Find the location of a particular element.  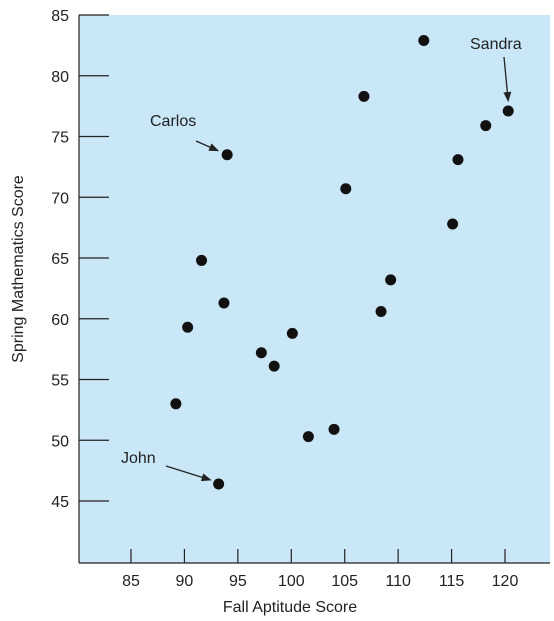

x-tick-label: 110 is located at coordinates (398, 581).